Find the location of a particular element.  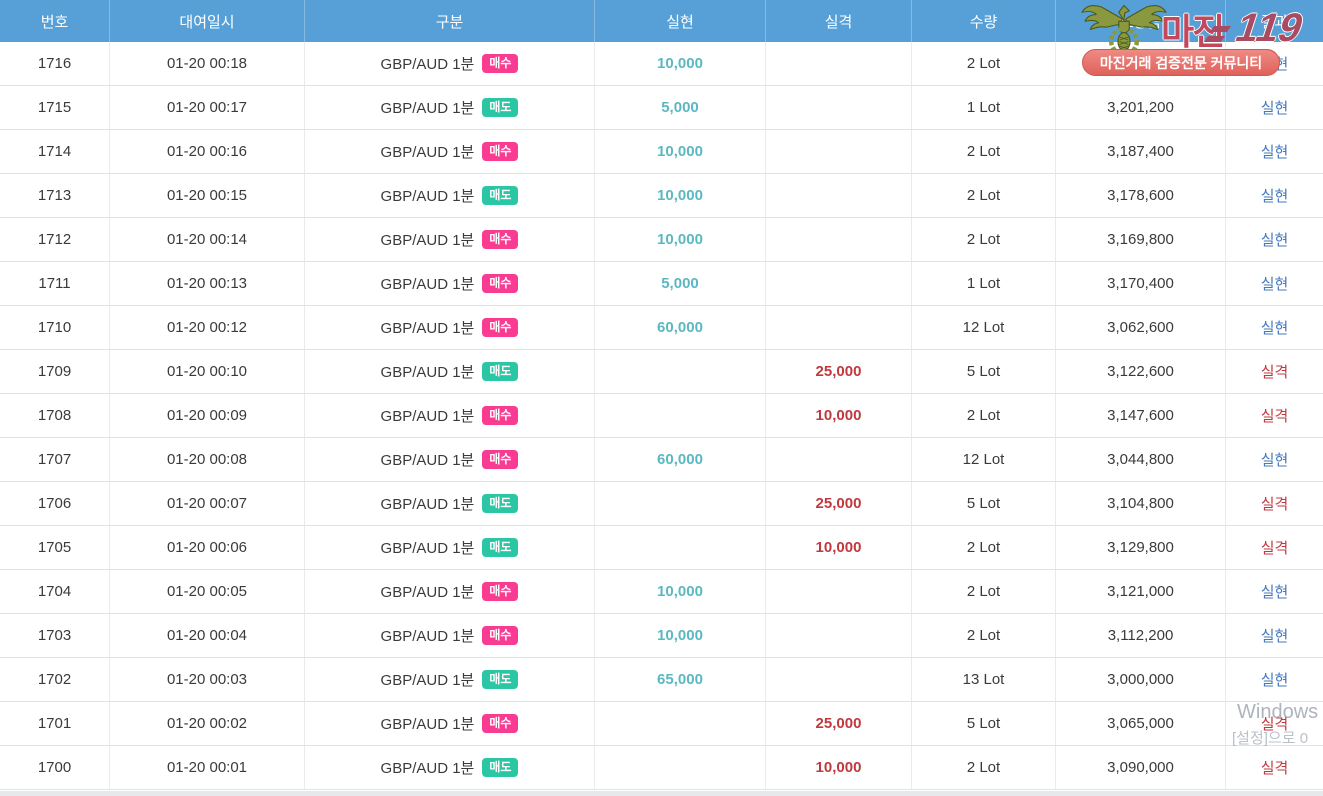

deposit-cell: 3,044,800 is located at coordinates (1141, 459).